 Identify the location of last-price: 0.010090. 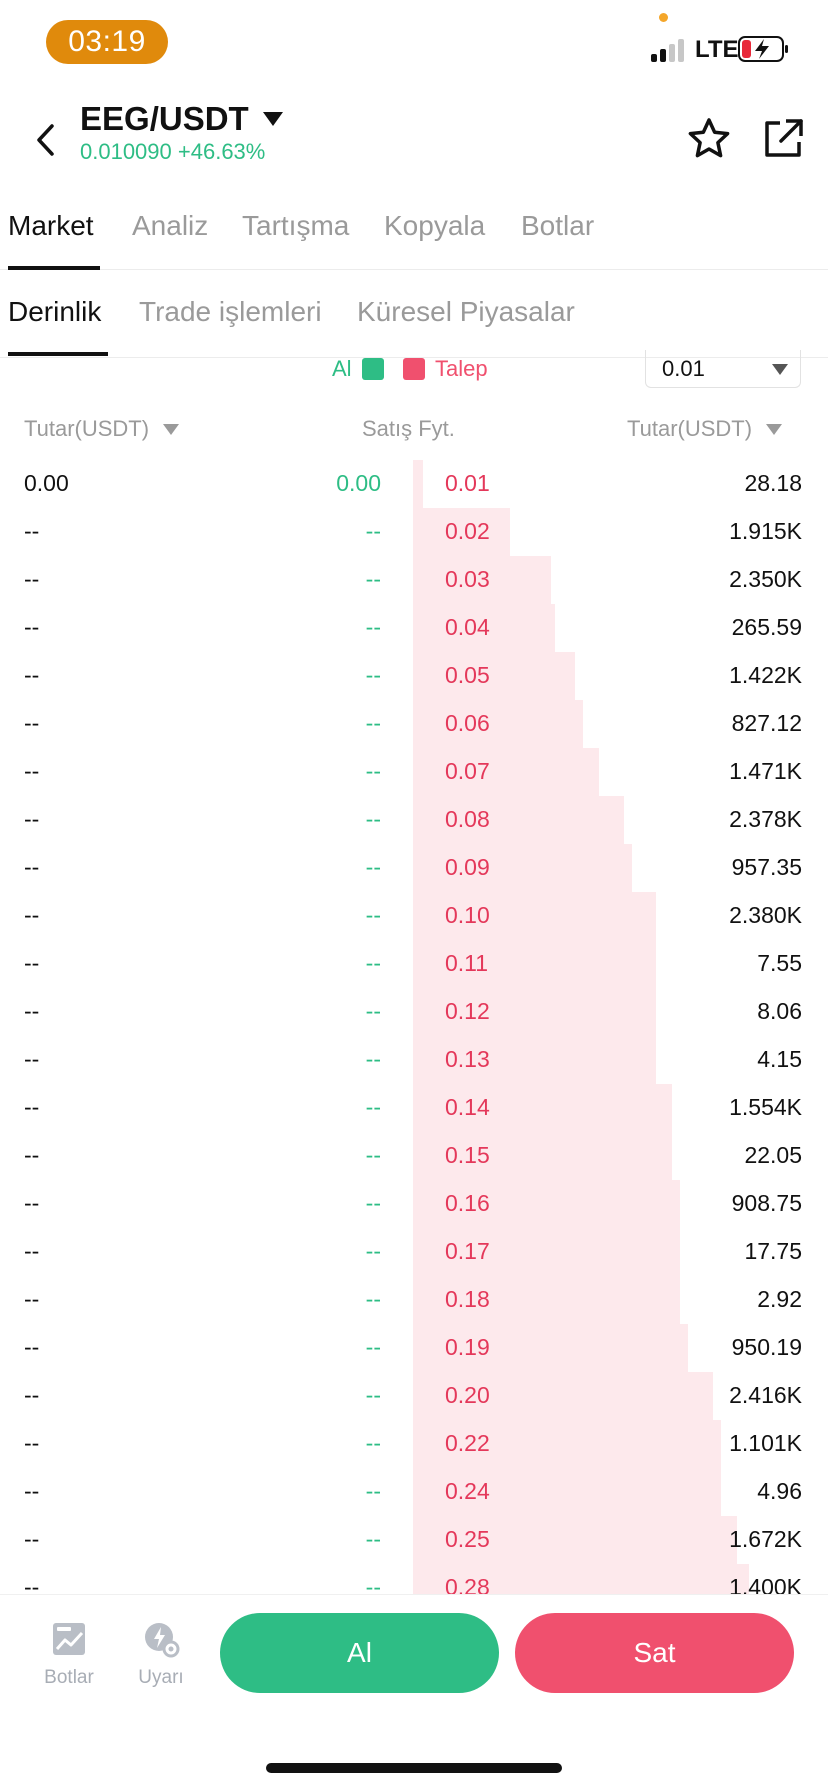
(126, 151).